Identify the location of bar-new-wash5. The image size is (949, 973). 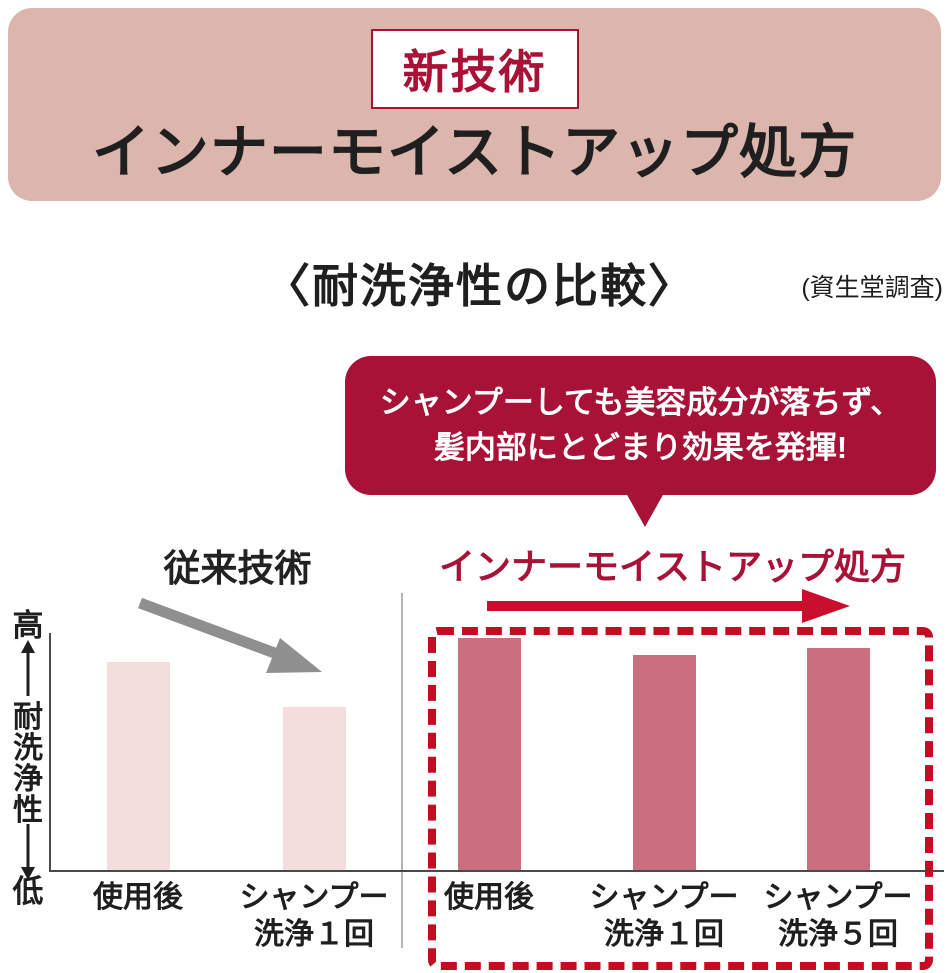
(838, 759).